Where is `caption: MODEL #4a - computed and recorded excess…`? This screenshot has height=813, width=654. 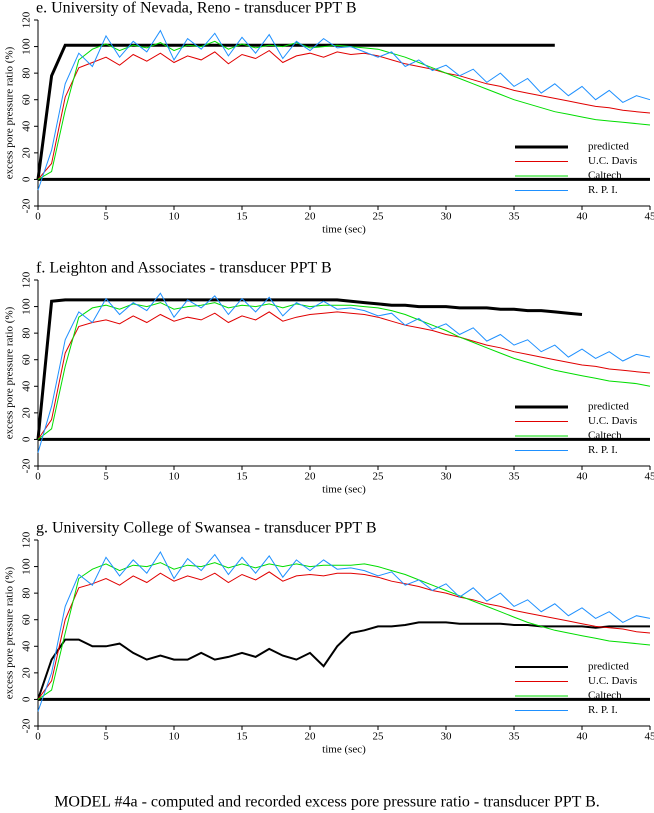 caption: MODEL #4a - computed and recorded excess… is located at coordinates (327, 802).